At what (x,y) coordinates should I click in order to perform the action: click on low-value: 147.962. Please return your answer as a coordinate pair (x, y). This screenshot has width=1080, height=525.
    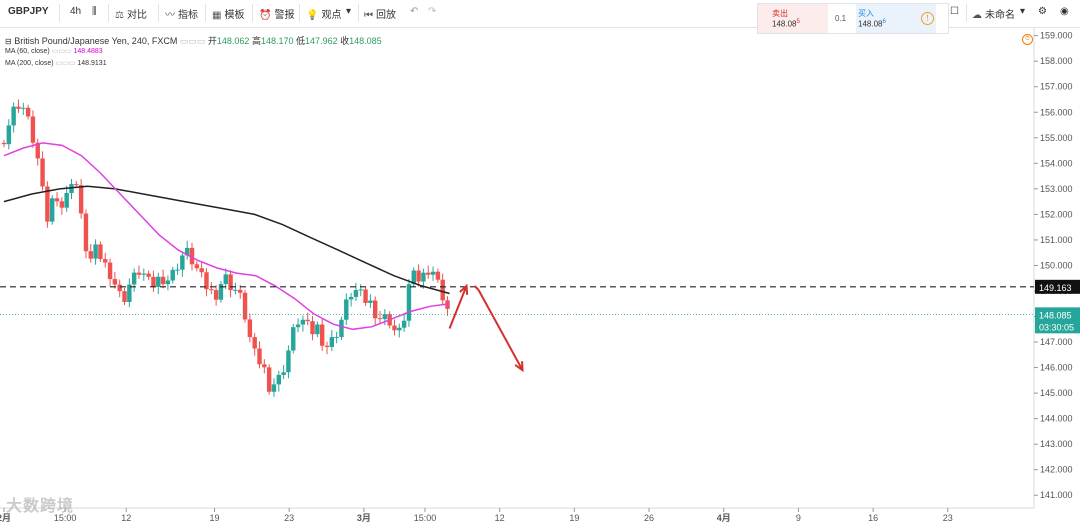
    Looking at the image, I should click on (321, 41).